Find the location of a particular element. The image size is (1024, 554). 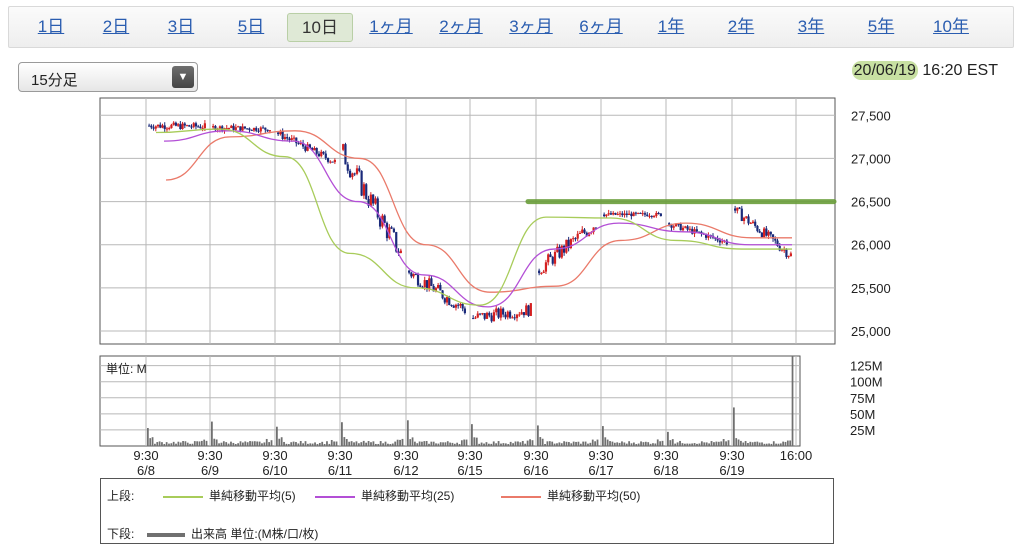

legend-label-ma5: 単純移動平均(5) is located at coordinates (252, 496).